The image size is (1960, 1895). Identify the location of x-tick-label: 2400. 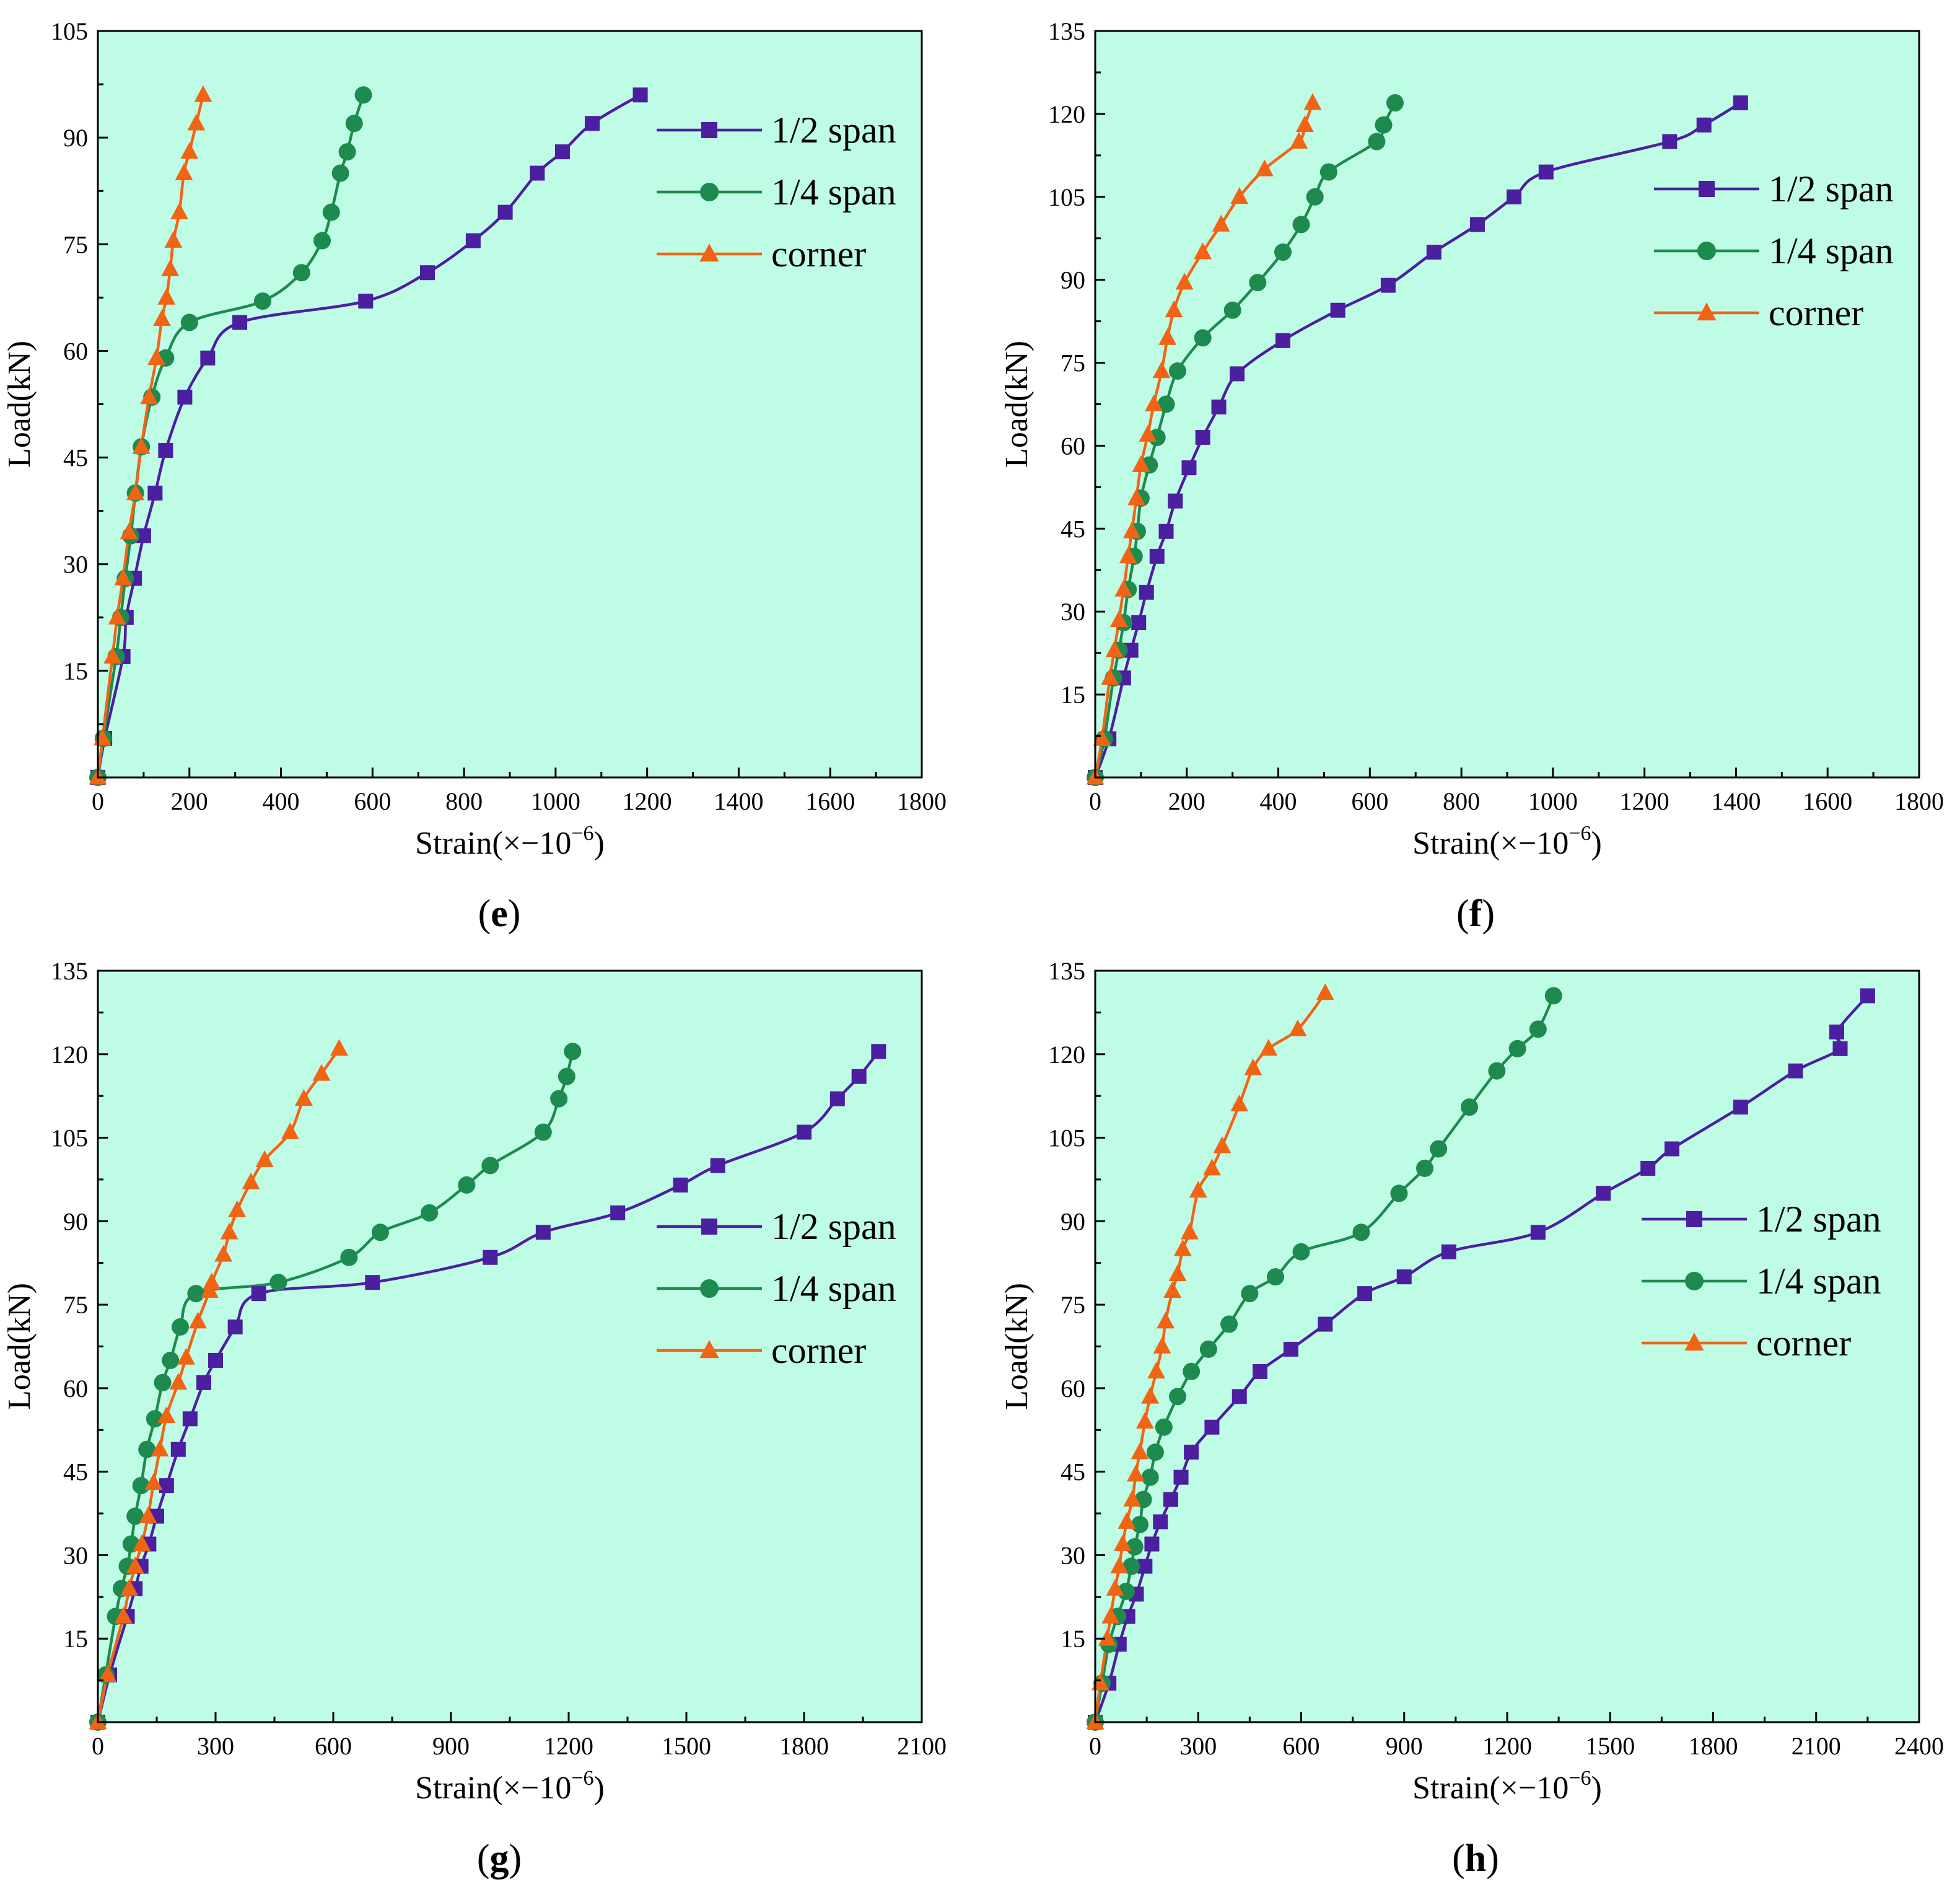
(1919, 1746).